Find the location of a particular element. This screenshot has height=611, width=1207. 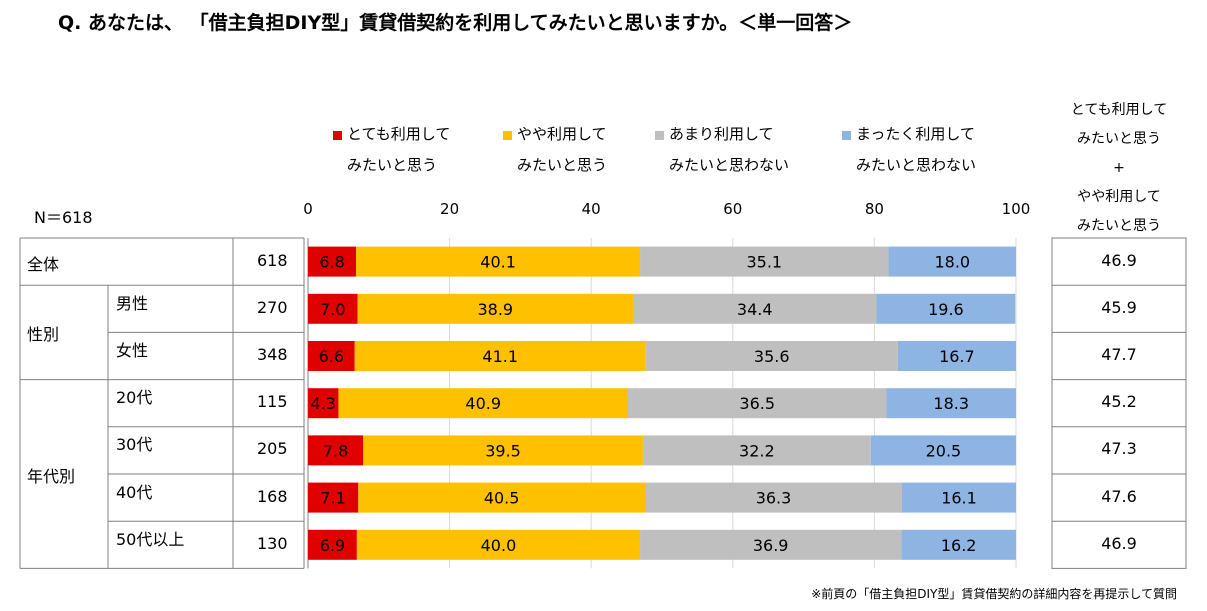

sample-size-label: N＝618 is located at coordinates (63, 217).